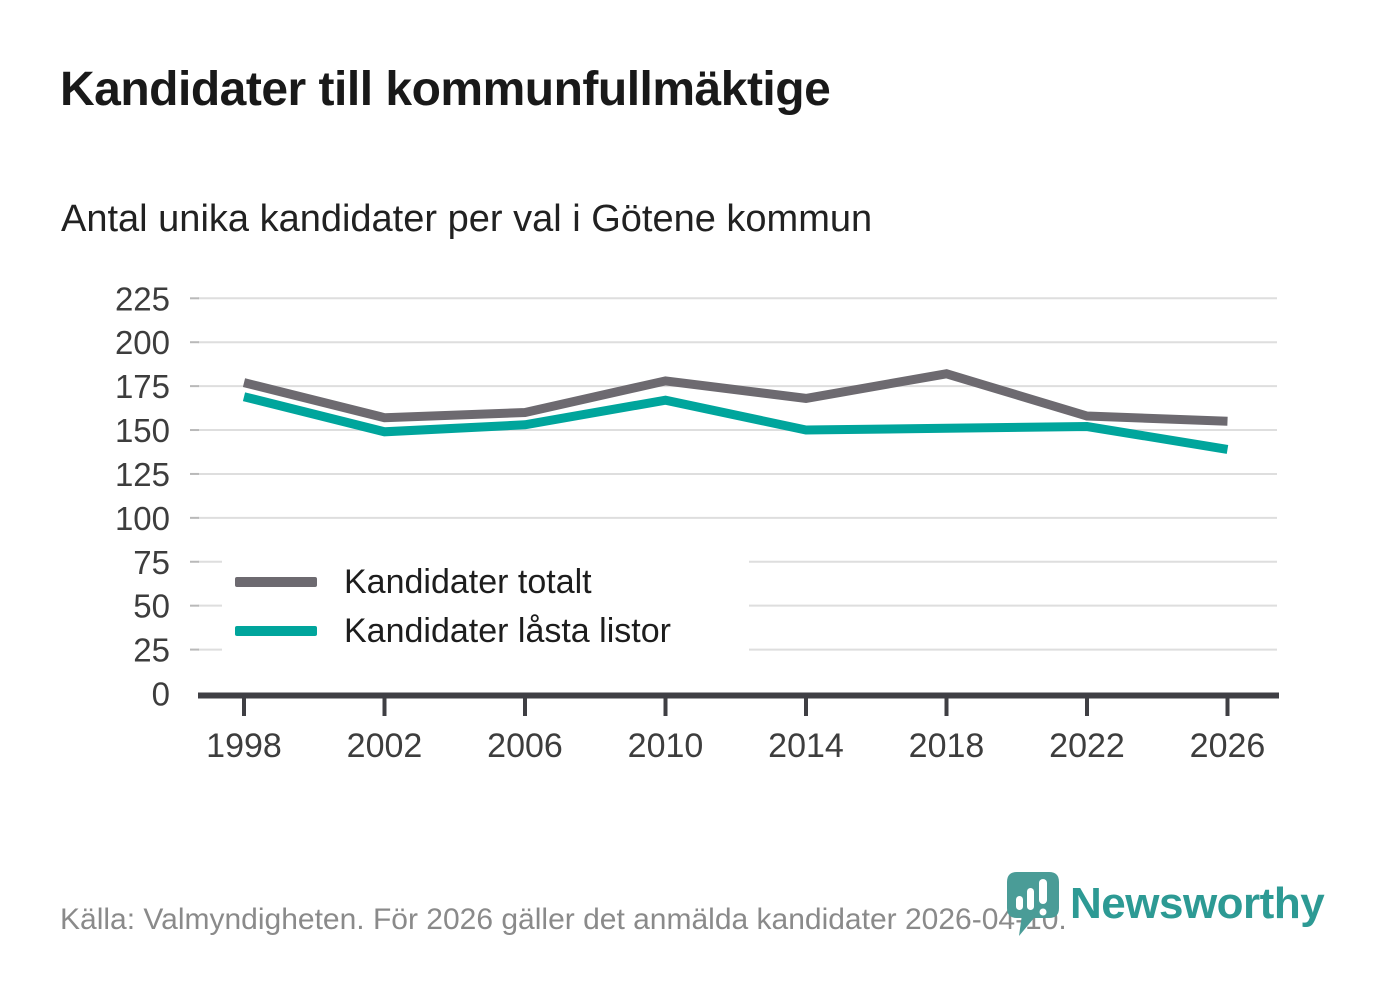 The height and width of the screenshot is (999, 1382). I want to click on newsworthy-logo-icon, so click(1033, 904).